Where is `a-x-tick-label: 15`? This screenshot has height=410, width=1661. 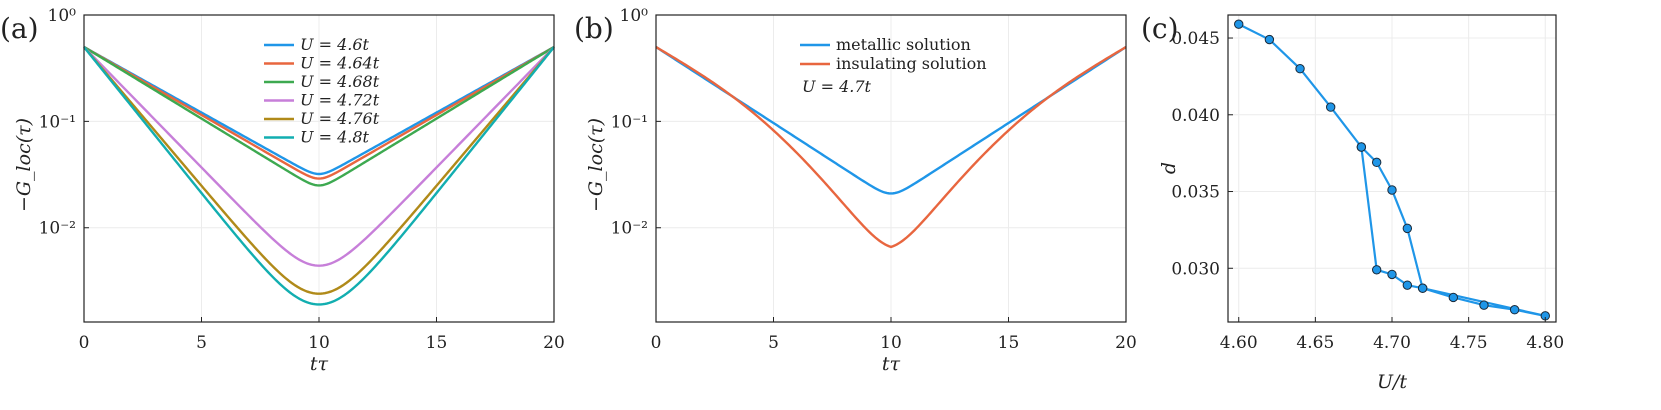
a-x-tick-label: 15 is located at coordinates (437, 343).